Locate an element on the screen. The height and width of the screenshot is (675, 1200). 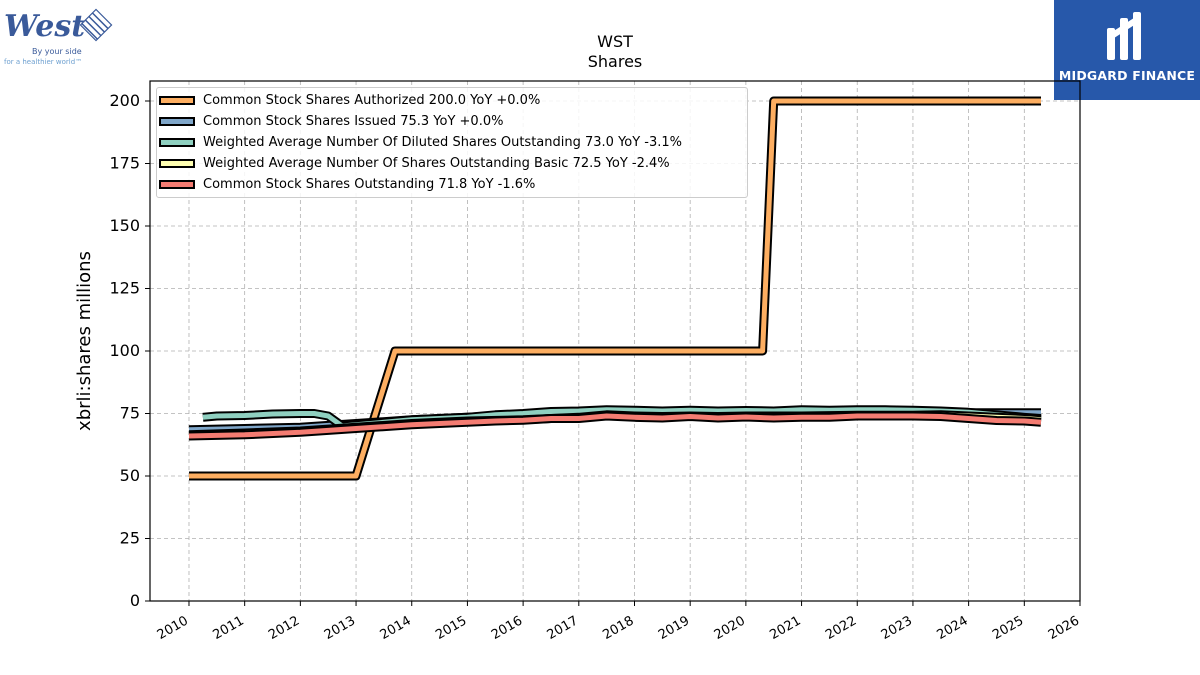
midgard-m-icon is located at coordinates (1124, 36).